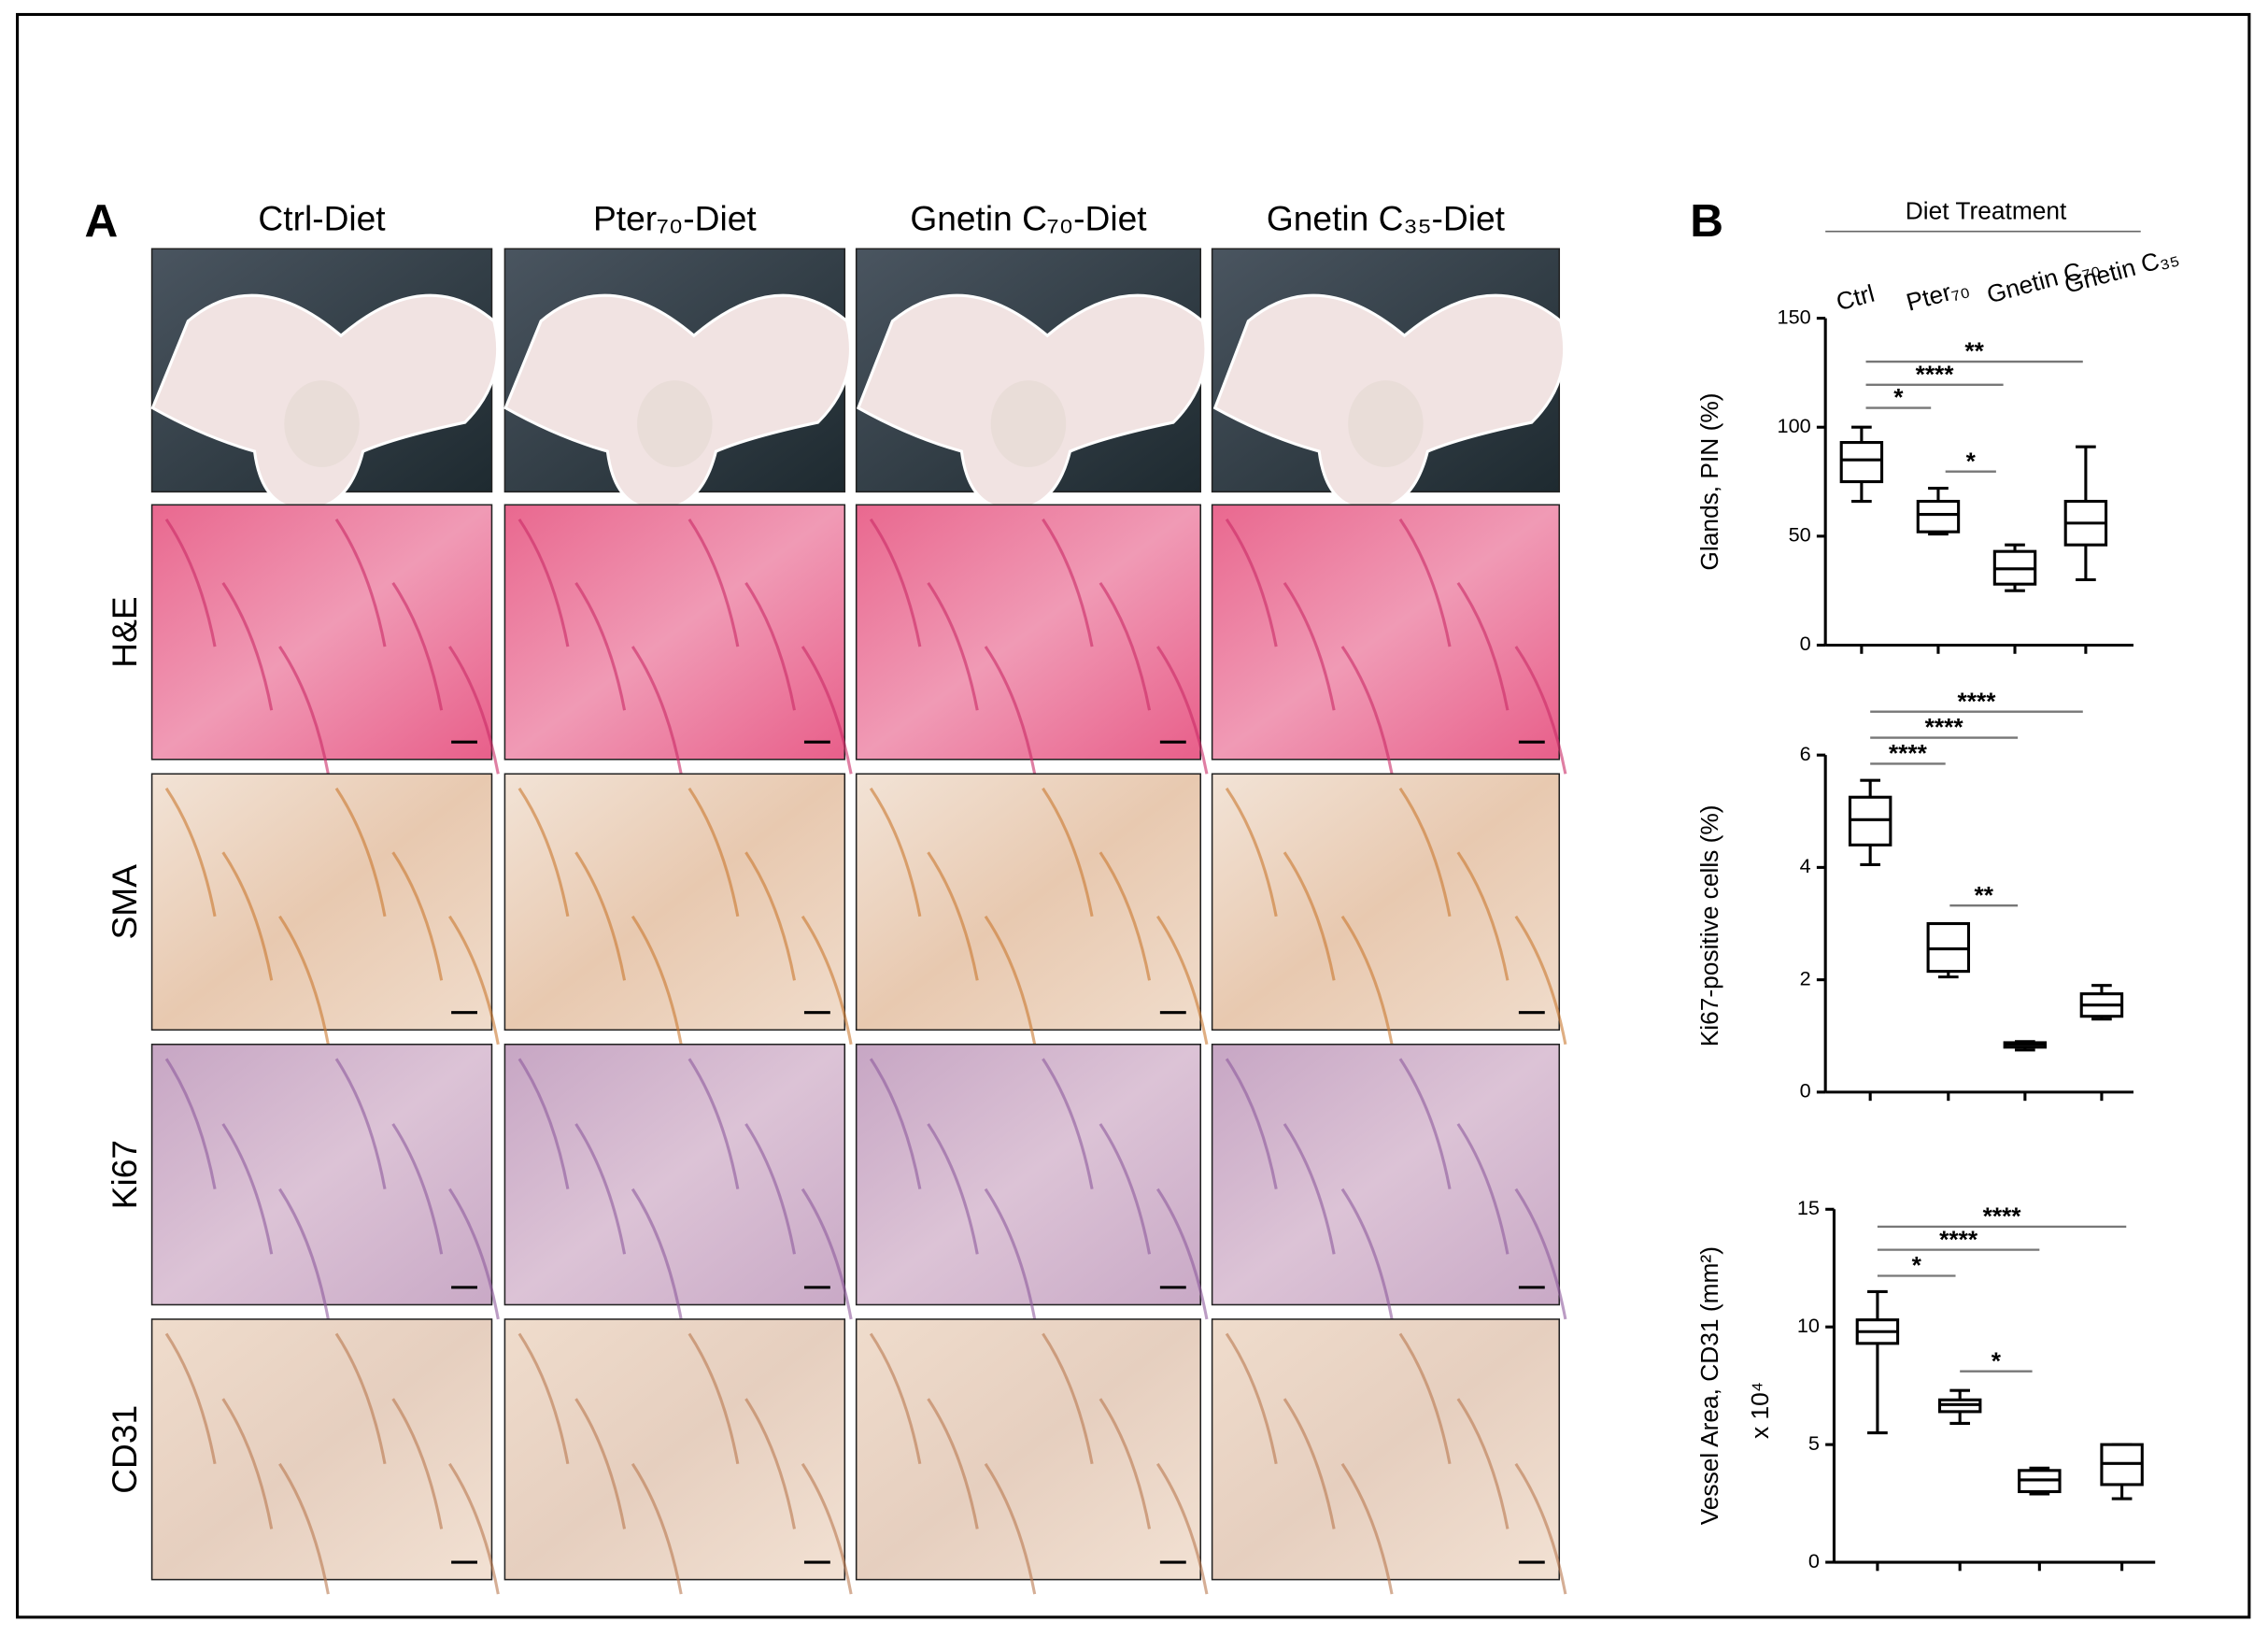 The width and height of the screenshot is (2268, 1636). I want to click on x-axis-title: Diet Treatment, so click(1986, 211).